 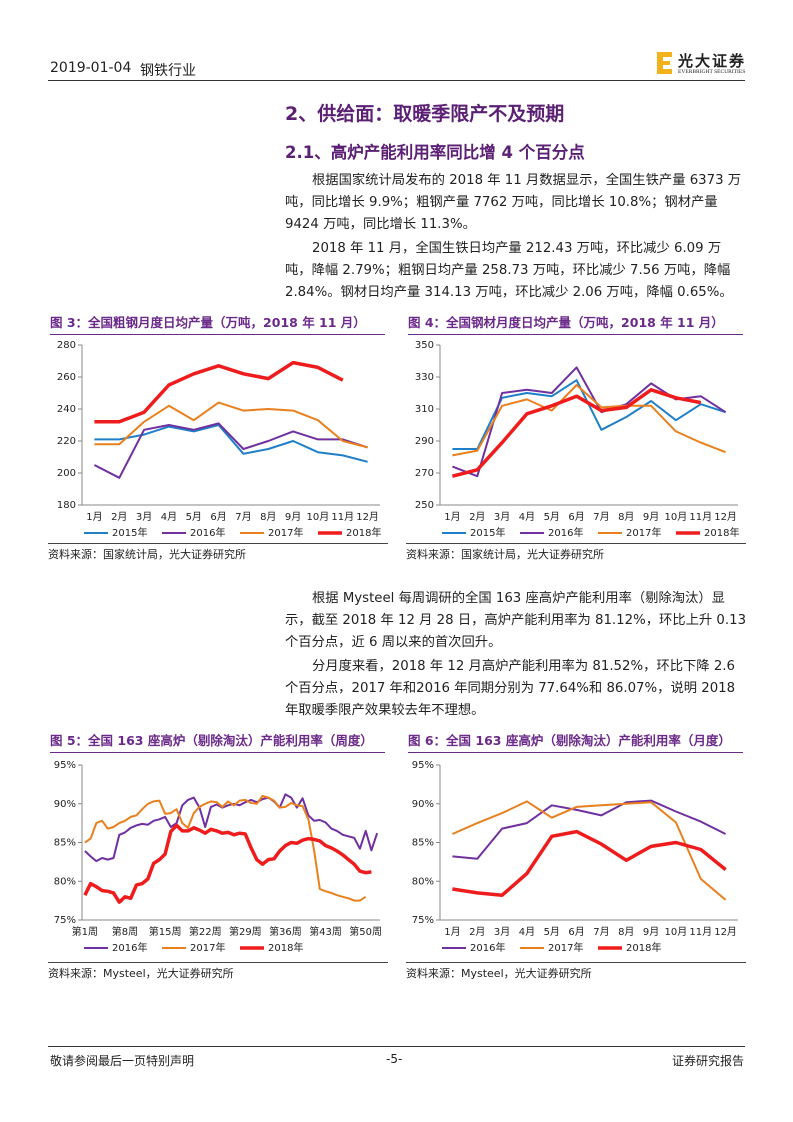 What do you see at coordinates (423, 920) in the screenshot?
I see `y-tick-label: 75%` at bounding box center [423, 920].